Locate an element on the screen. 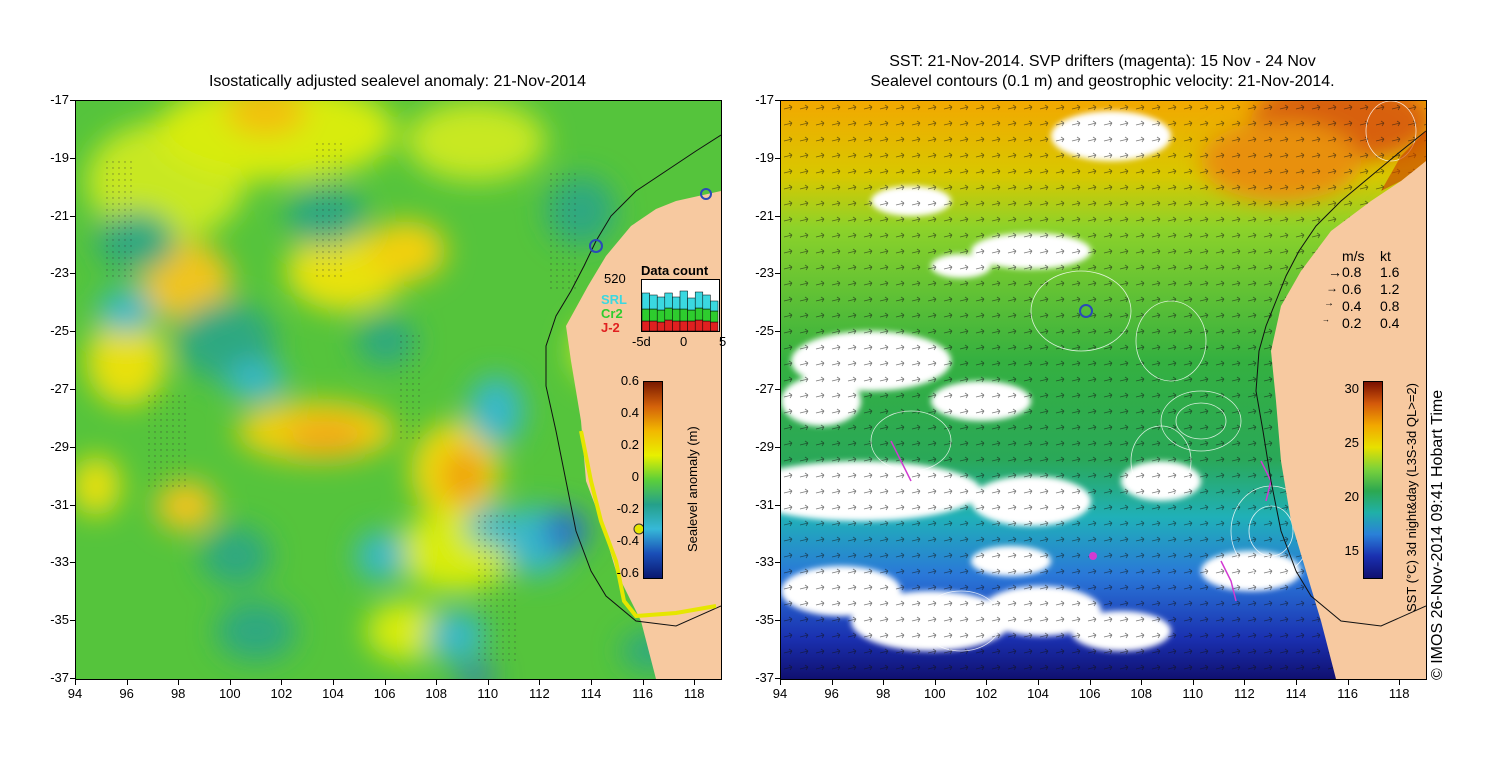 The width and height of the screenshot is (1500, 780). velocity-legend-ms: 0.8 is located at coordinates (1352, 272).